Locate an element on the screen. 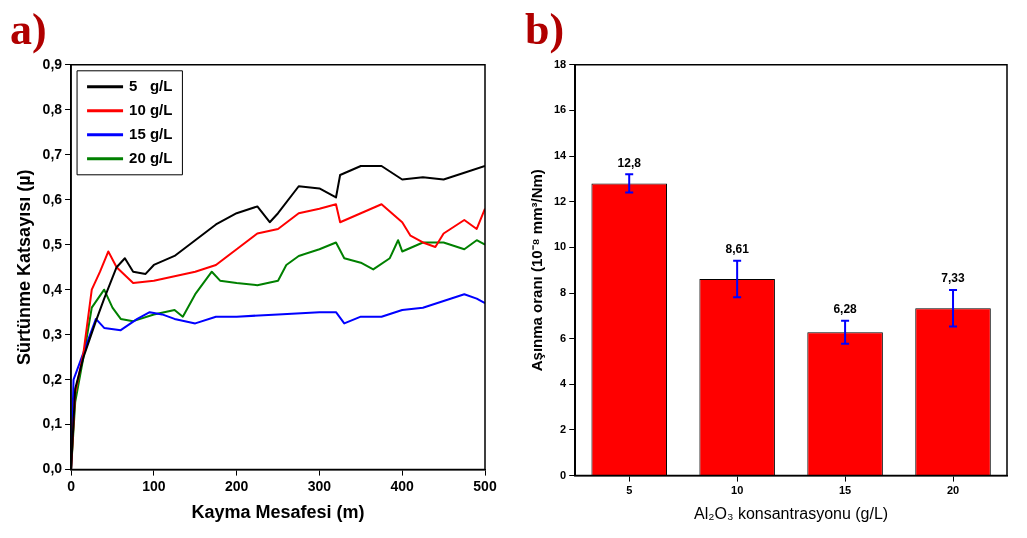 This screenshot has width=1027, height=538. legend-label: 20 g/L is located at coordinates (151, 157).